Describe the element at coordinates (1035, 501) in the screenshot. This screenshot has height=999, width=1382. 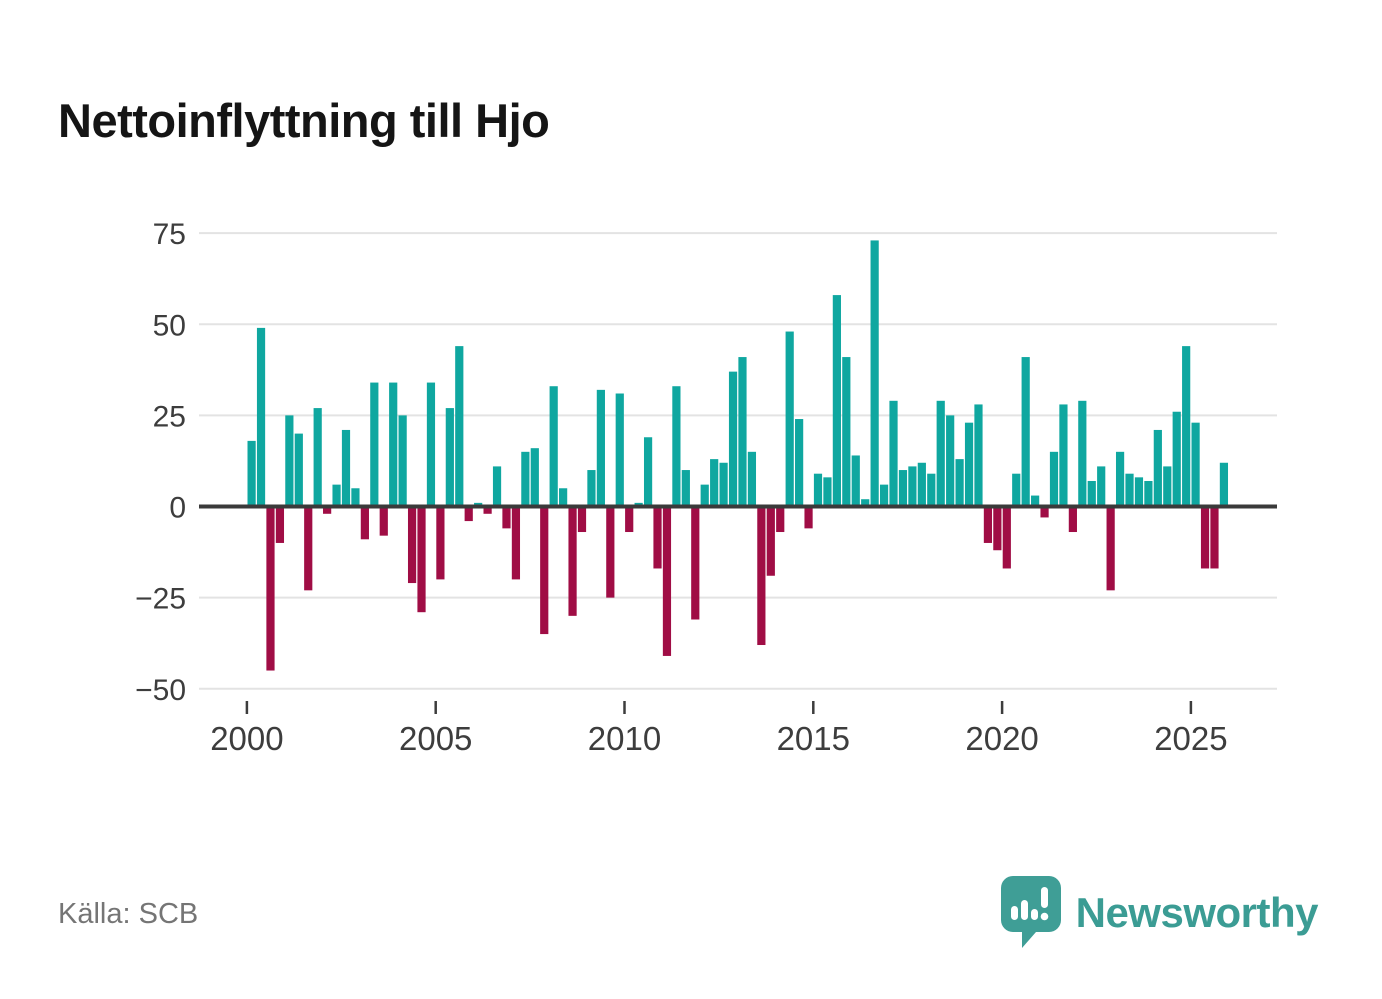
I see `bar-2020-Q4` at that location.